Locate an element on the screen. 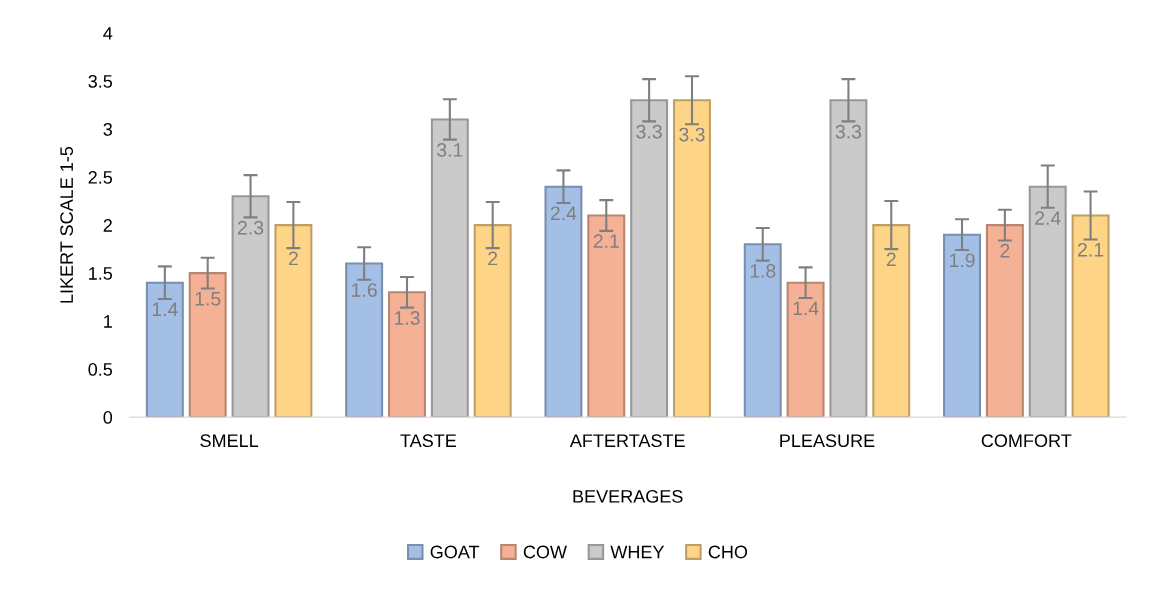 The height and width of the screenshot is (590, 1156). legend-label: CHO is located at coordinates (728, 552).